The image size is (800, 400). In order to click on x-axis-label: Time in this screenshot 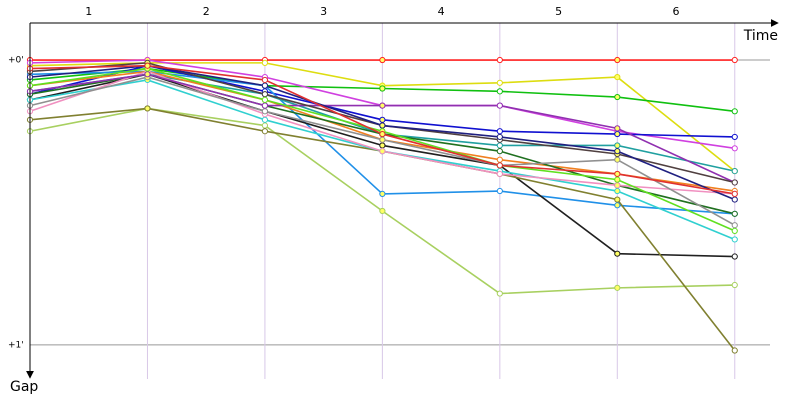, I will do `click(760, 36)`.